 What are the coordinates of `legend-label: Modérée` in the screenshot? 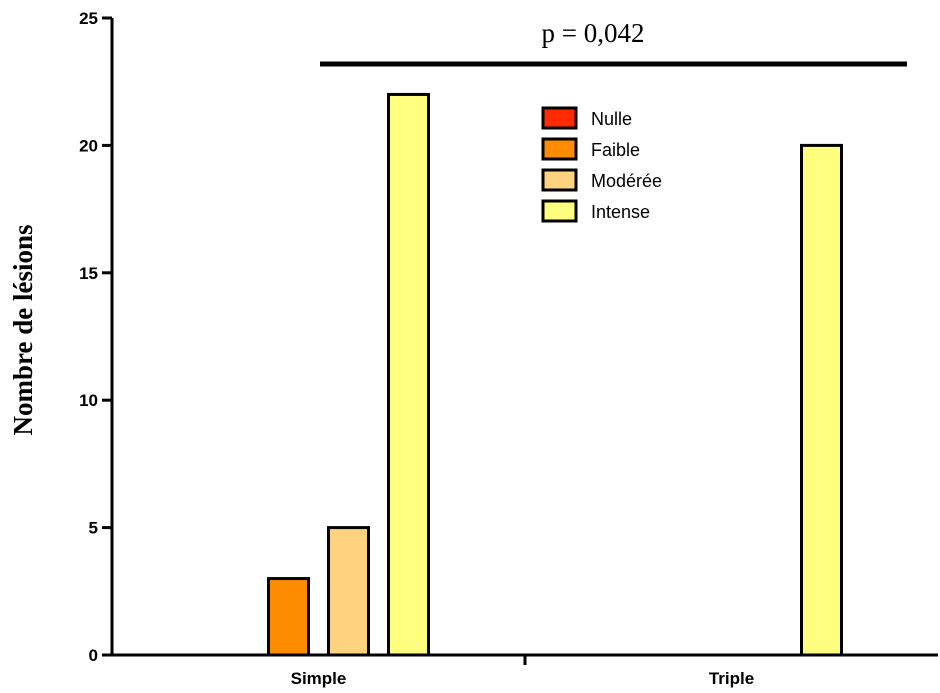 It's located at (626, 181).